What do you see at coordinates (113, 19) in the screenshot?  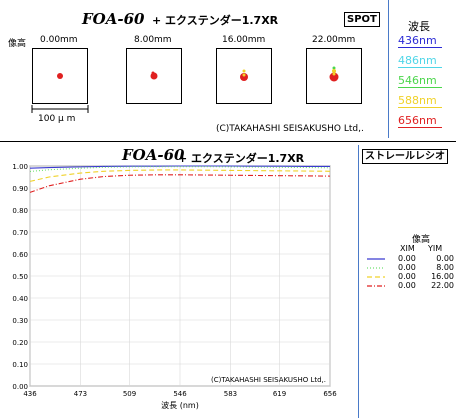 I see `spot-title-main: FOA-60` at bounding box center [113, 19].